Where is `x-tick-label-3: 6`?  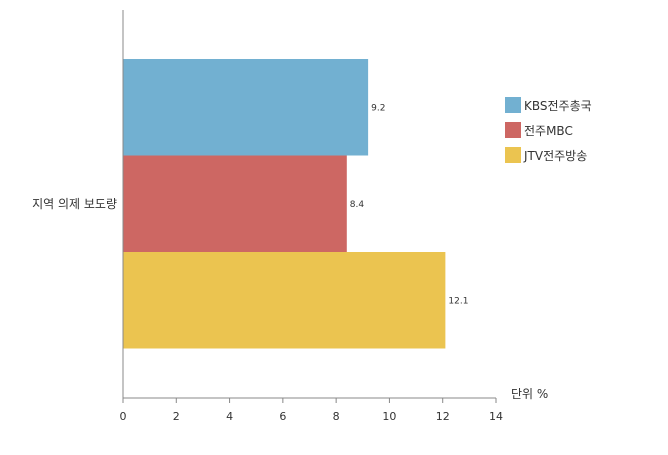 x-tick-label-3: 6 is located at coordinates (282, 416).